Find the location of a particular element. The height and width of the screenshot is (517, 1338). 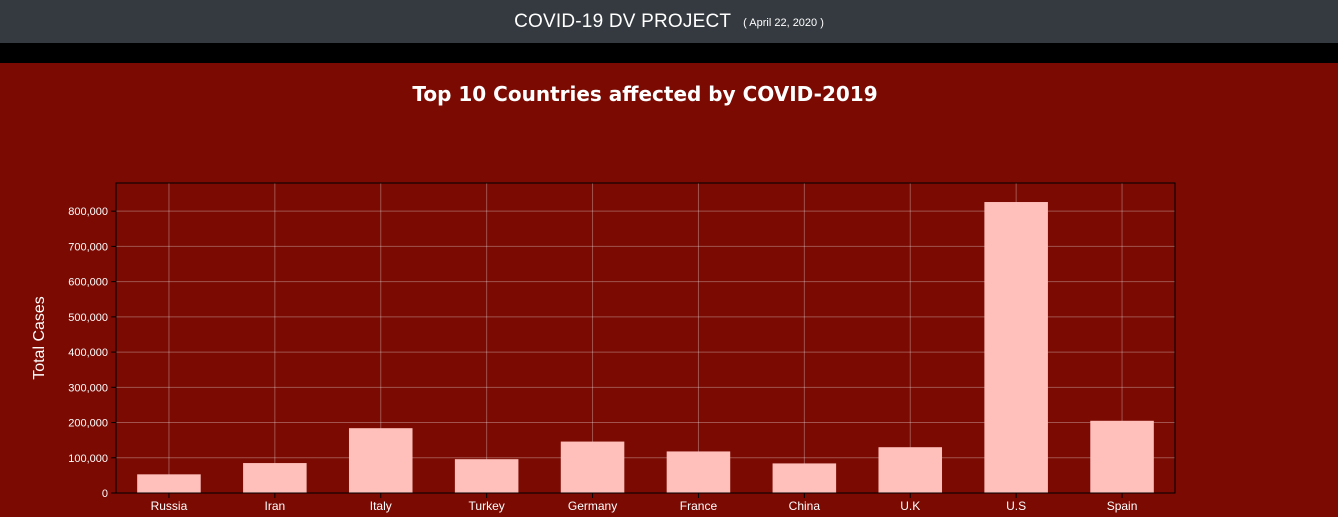

bar-spain is located at coordinates (1122, 456).